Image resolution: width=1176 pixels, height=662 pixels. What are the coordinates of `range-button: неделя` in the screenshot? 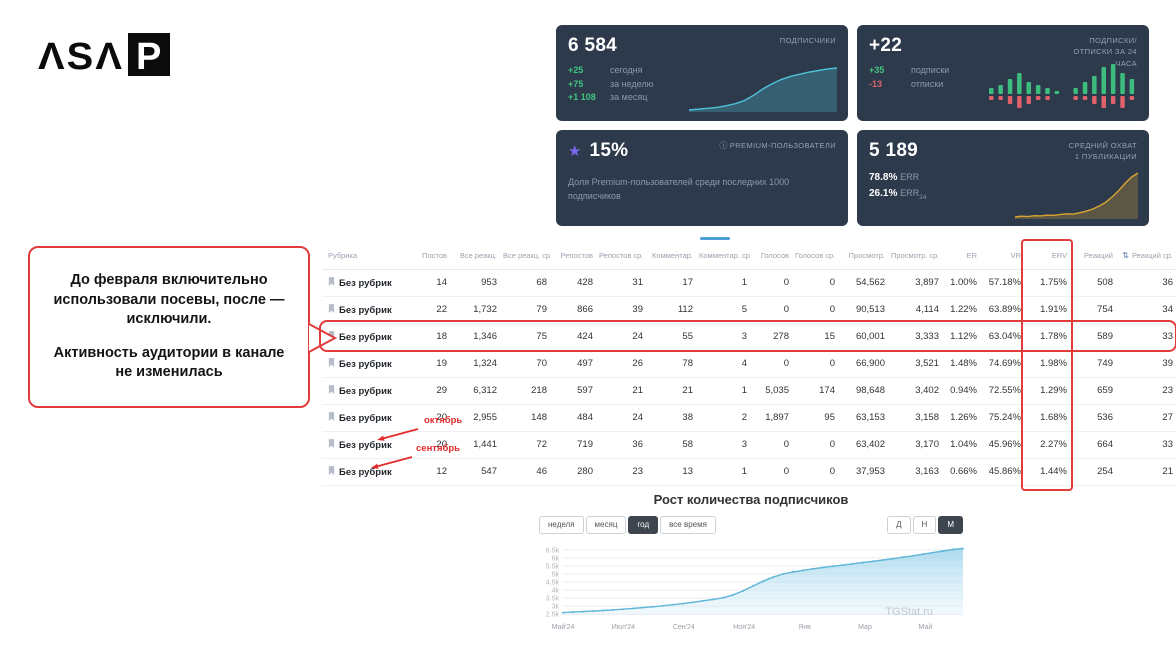 It's located at (561, 525).